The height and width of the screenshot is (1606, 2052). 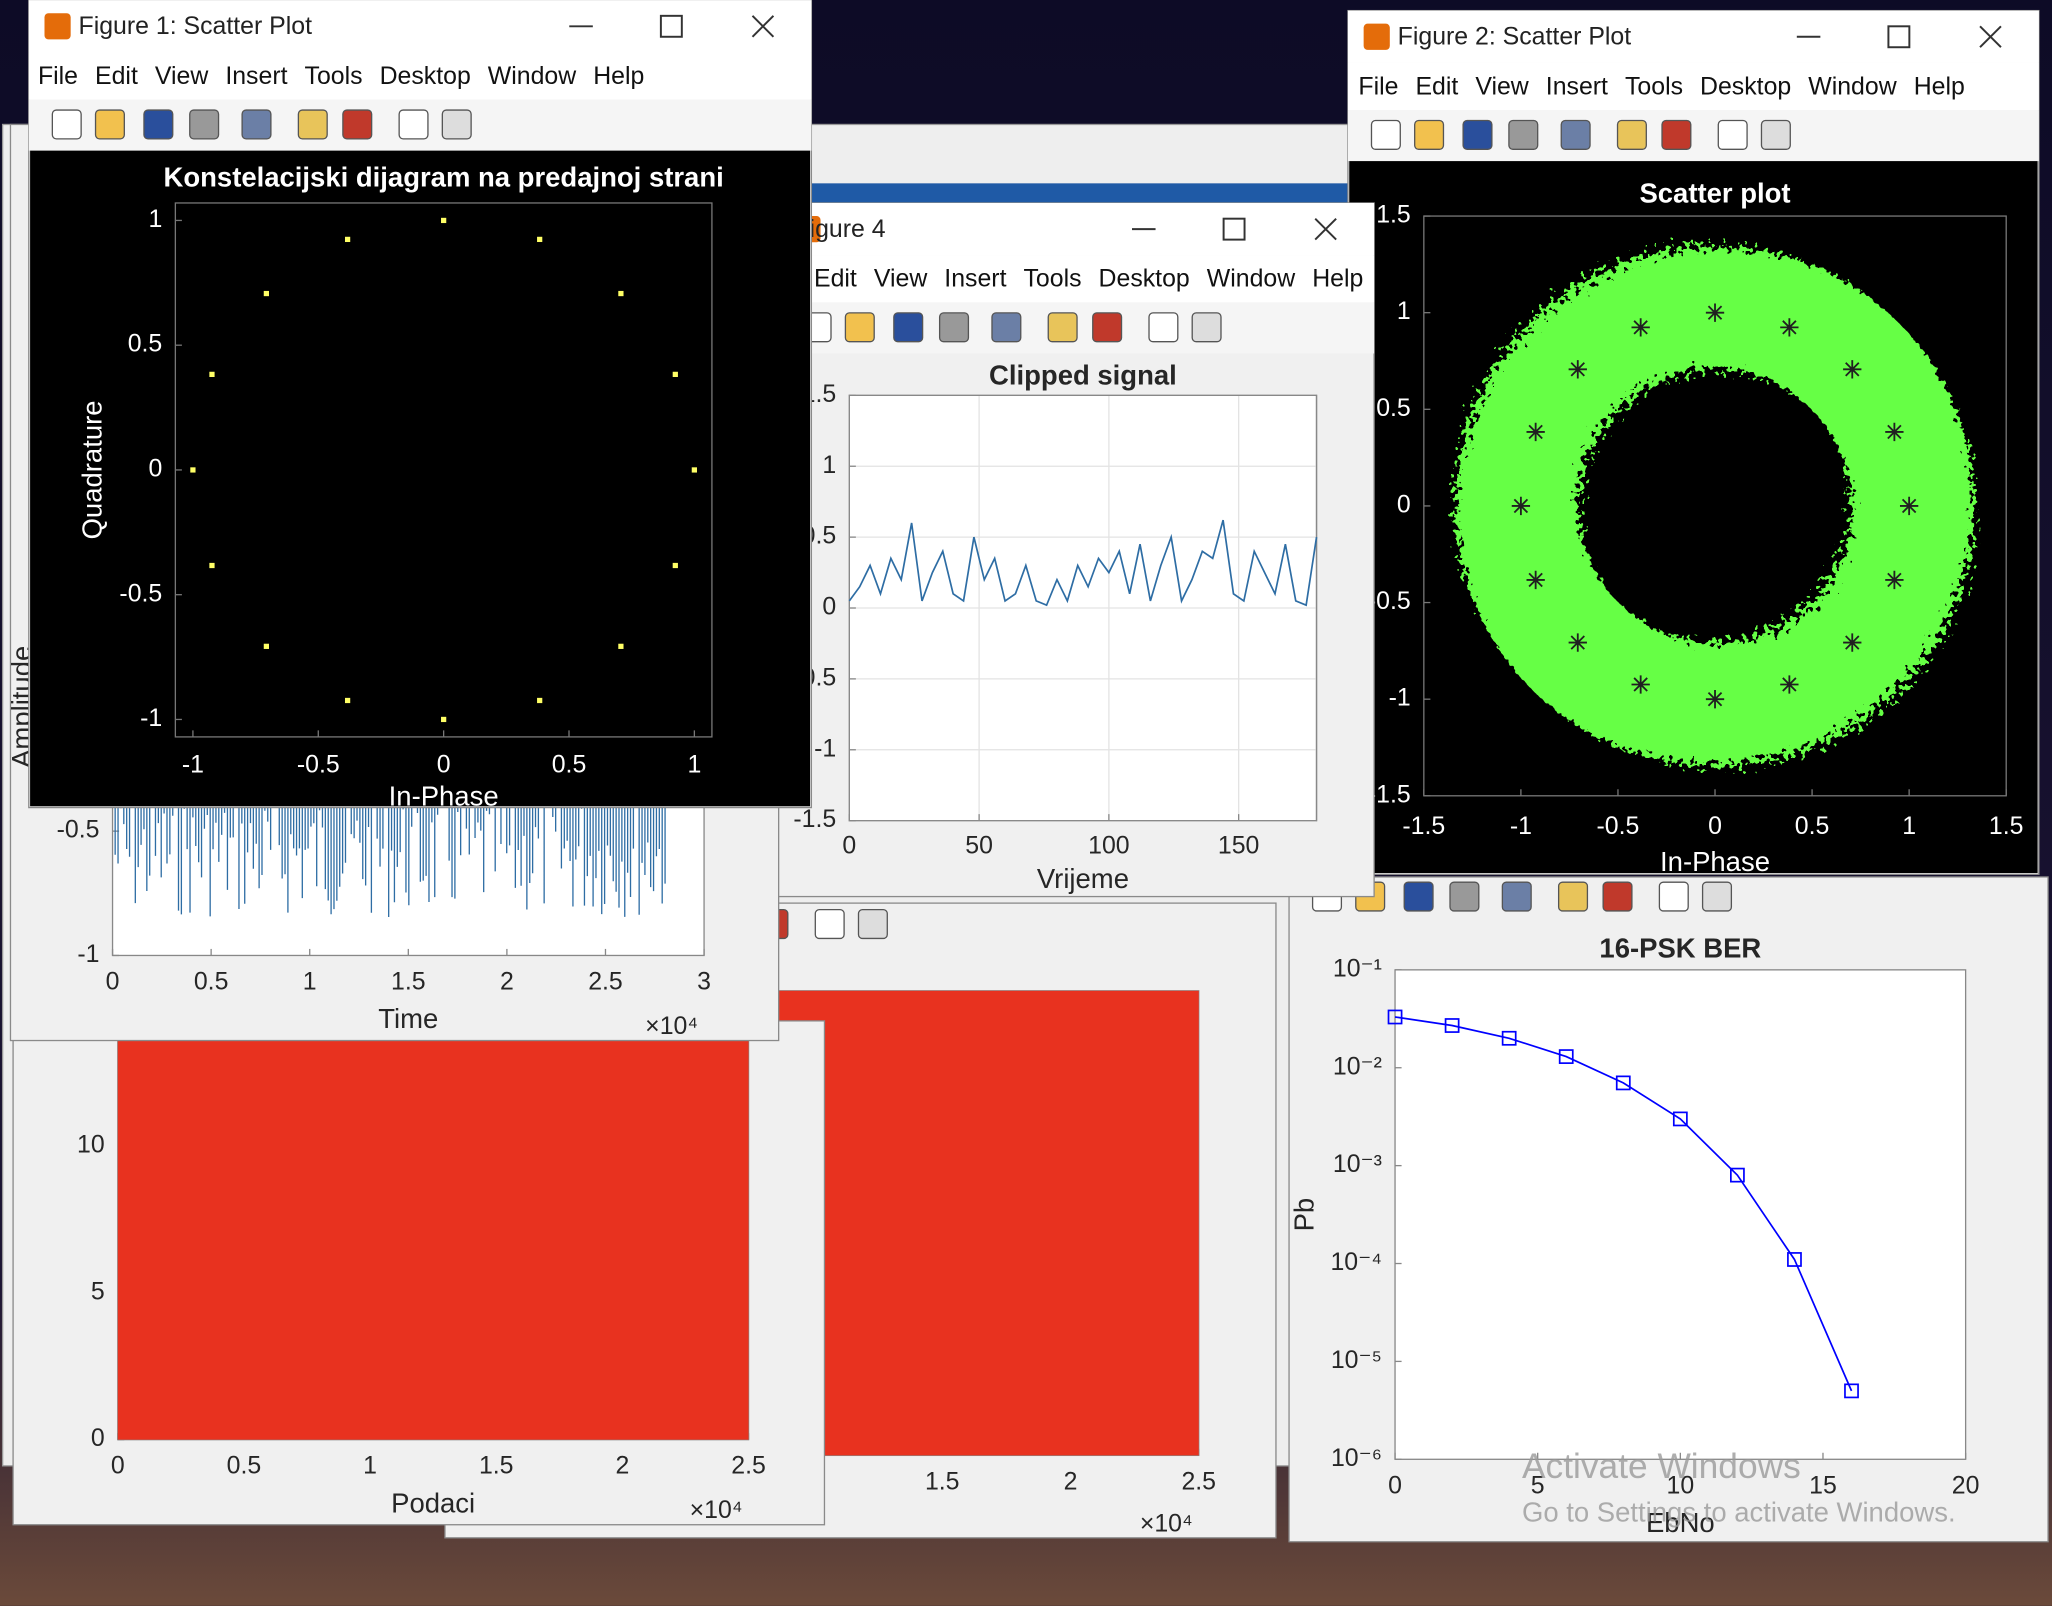 What do you see at coordinates (1238, 845) in the screenshot?
I see `x-tick-label: 150` at bounding box center [1238, 845].